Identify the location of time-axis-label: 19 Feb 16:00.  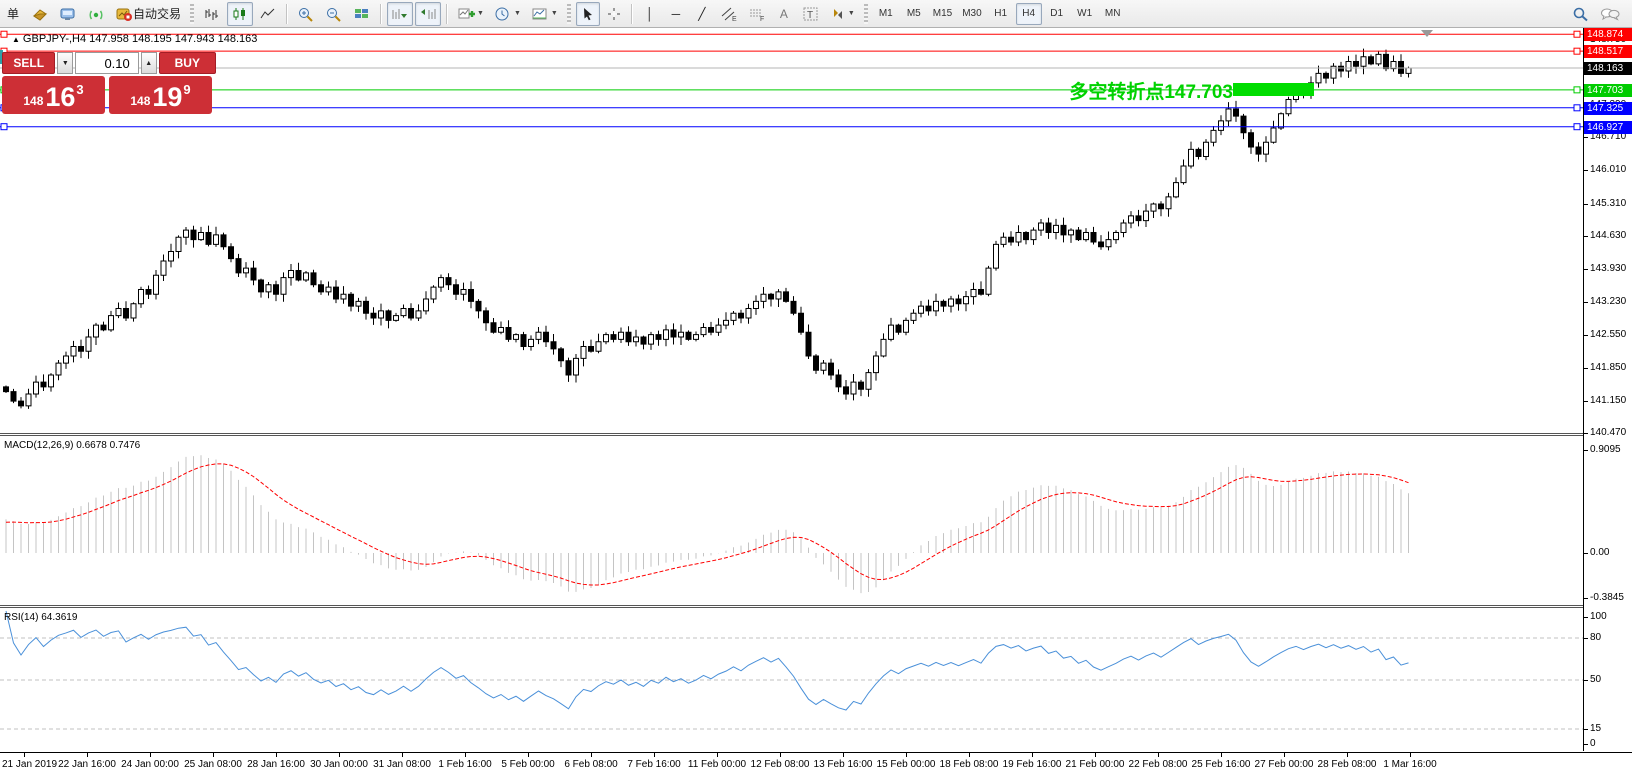
(1032, 764).